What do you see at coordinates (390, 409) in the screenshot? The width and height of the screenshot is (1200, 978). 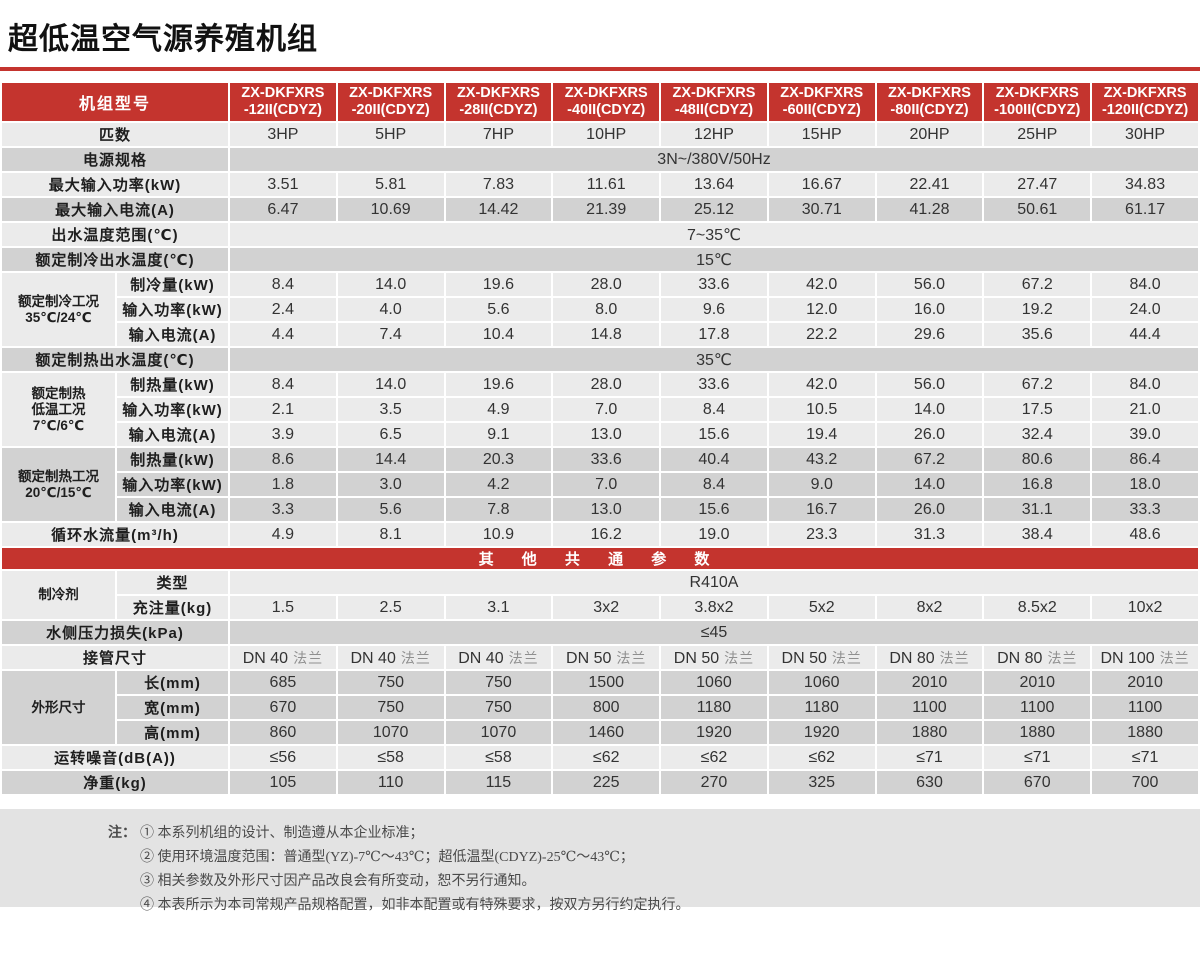 I see `value-cell: 3.5` at bounding box center [390, 409].